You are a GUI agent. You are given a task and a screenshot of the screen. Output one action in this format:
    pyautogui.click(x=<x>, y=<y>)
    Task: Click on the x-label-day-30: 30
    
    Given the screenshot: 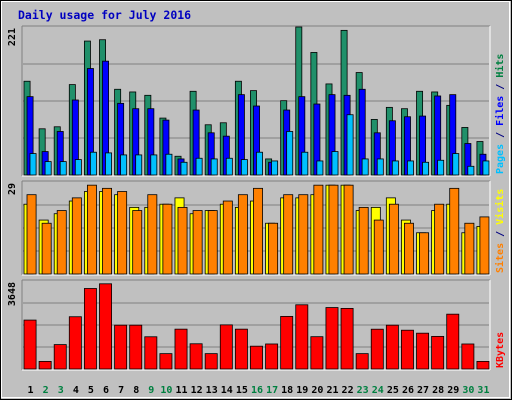 What is the action you would take?
    pyautogui.click(x=468, y=390)
    